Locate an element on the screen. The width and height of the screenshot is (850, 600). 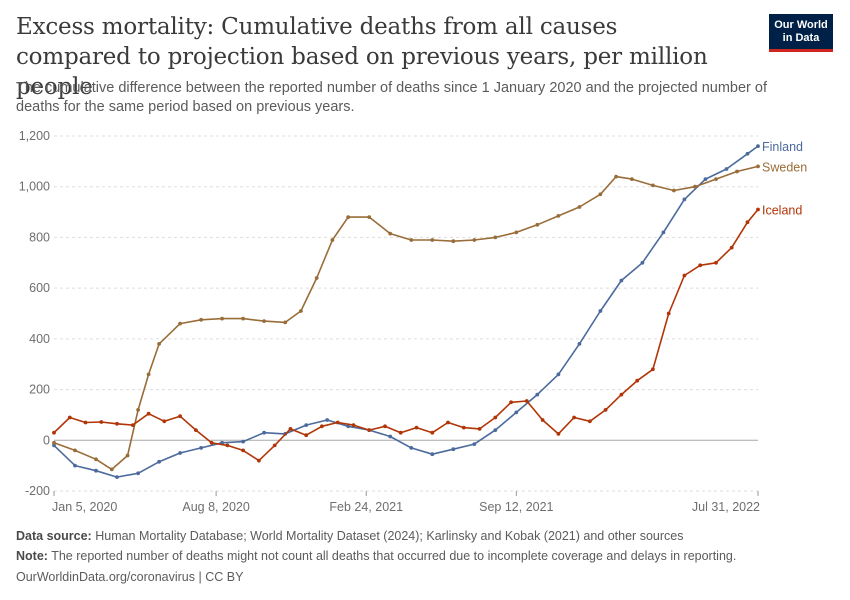
source-label: Data source: is located at coordinates (54, 536).